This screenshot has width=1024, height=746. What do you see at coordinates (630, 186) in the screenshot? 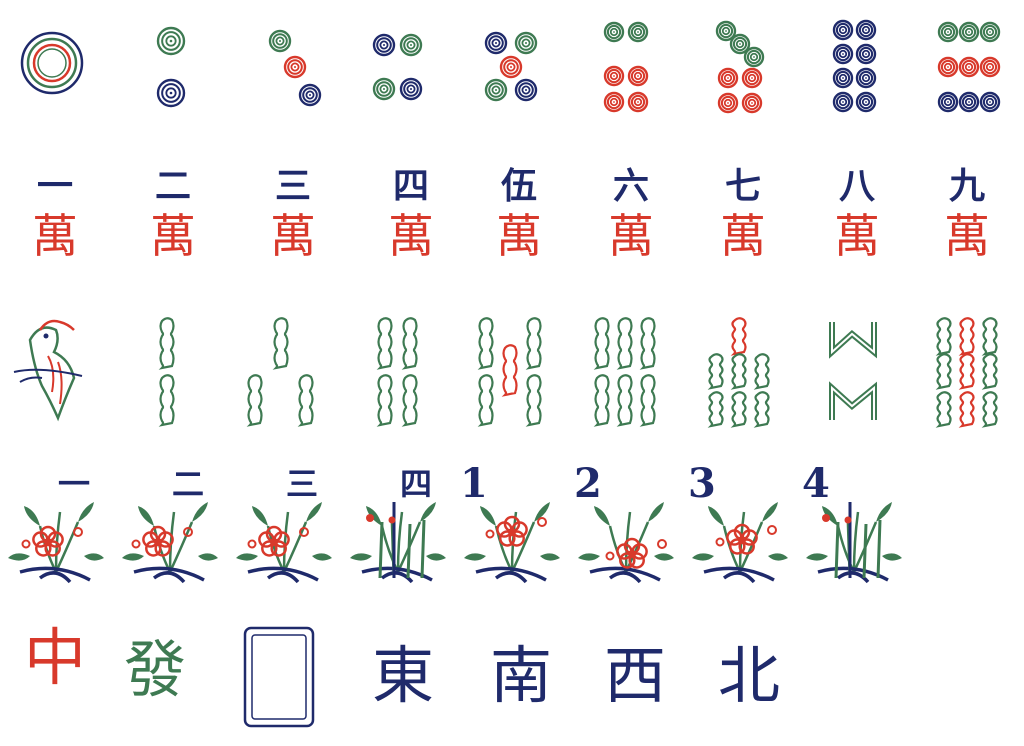
I see `numeral-label: 六` at bounding box center [630, 186].